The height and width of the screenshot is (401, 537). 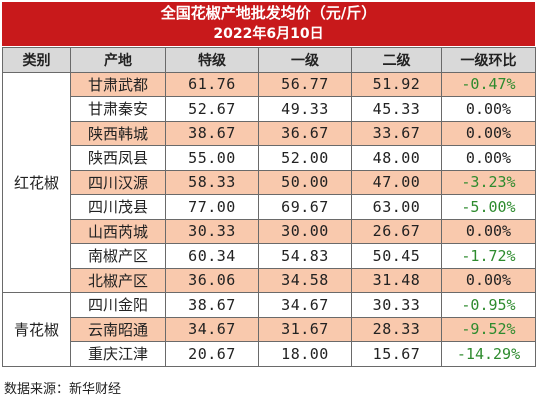 I want to click on first-price-cell: 56.77, so click(x=305, y=84).